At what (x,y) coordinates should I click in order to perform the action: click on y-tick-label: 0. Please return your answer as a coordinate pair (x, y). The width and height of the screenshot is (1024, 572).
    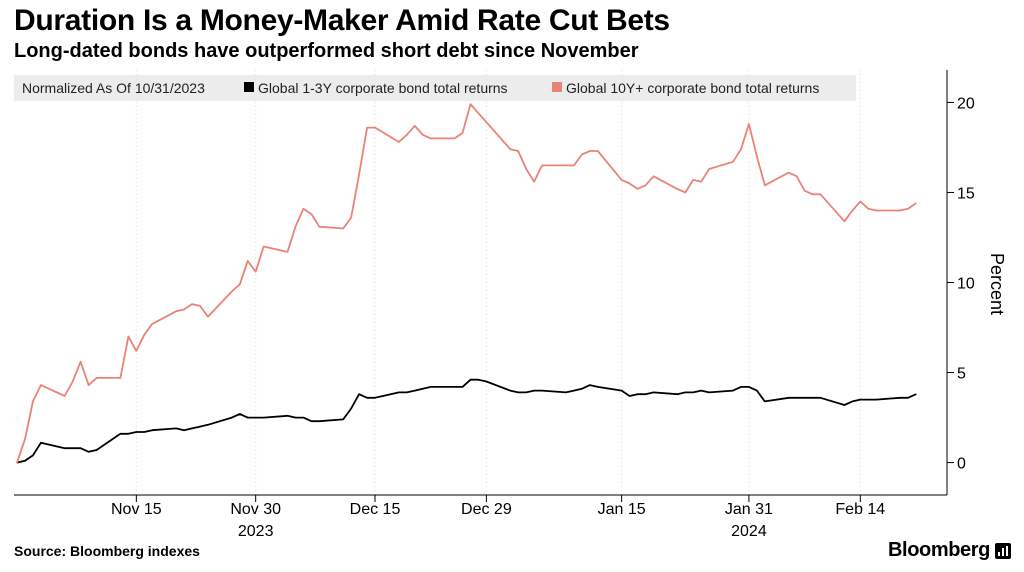
    Looking at the image, I should click on (961, 464).